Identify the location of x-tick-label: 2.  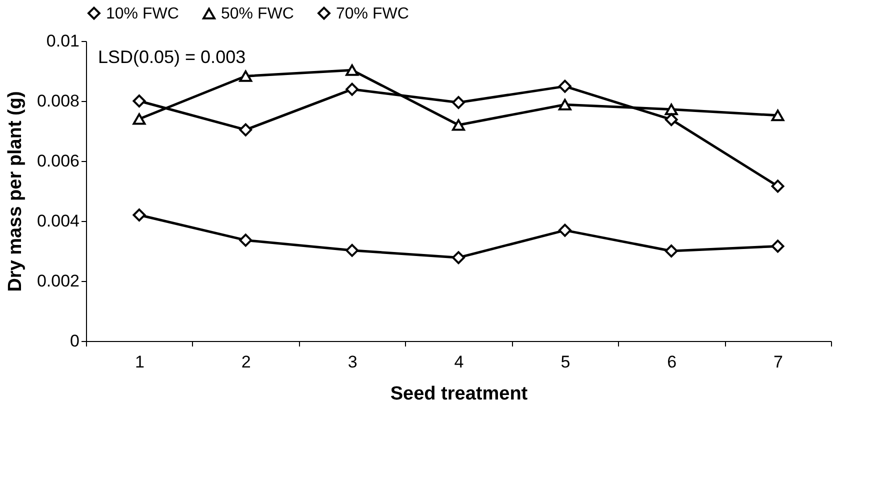
(246, 362).